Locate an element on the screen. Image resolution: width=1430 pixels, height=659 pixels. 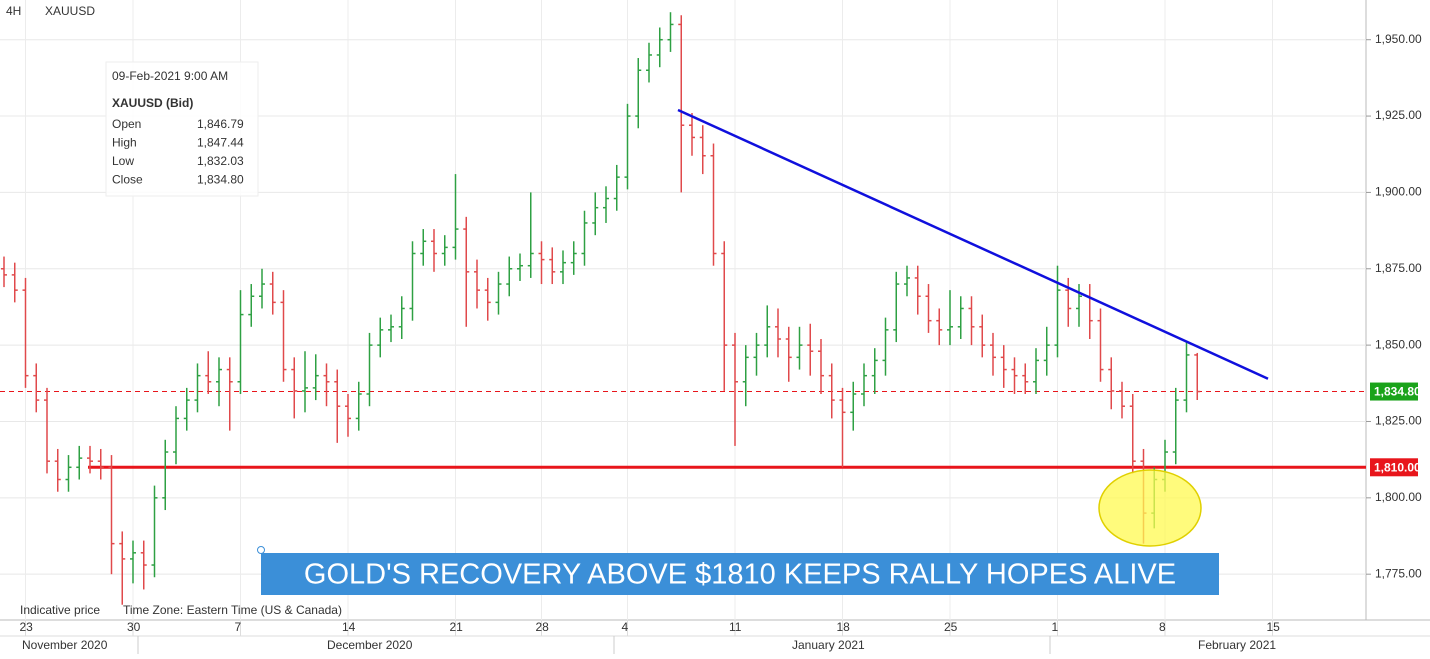
month-label: January 2021 is located at coordinates (828, 645).